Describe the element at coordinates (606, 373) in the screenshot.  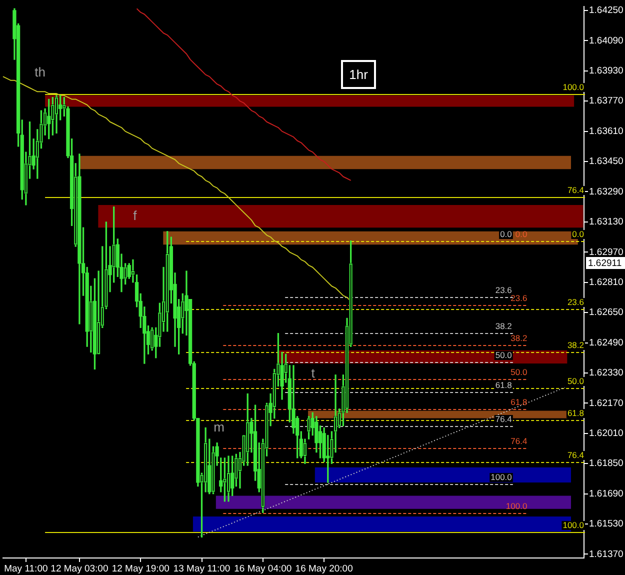
I see `y-tick-label: 1.62330` at that location.